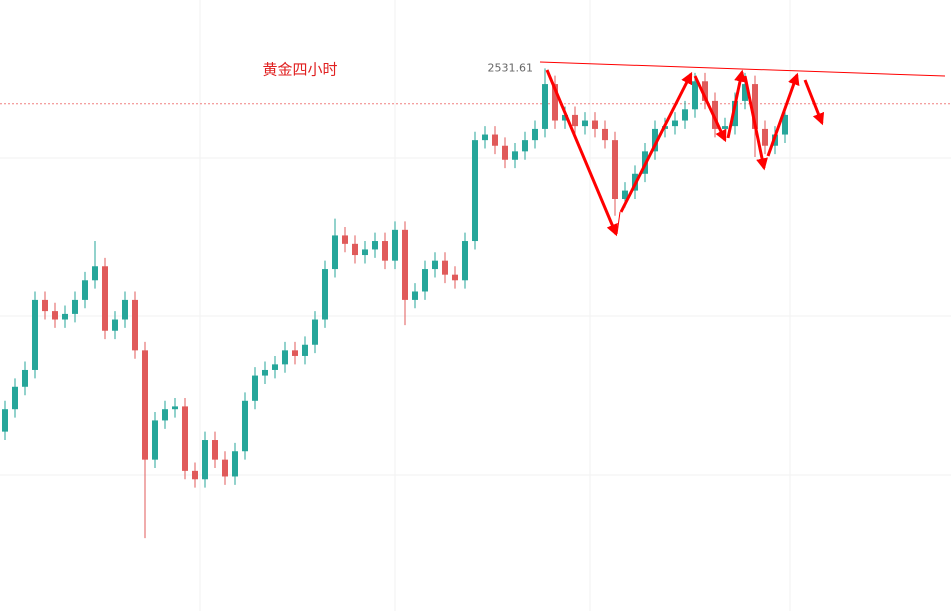 Image resolution: width=951 pixels, height=611 pixels. What do you see at coordinates (511, 67) in the screenshot?
I see `high-label: 2531.61` at bounding box center [511, 67].